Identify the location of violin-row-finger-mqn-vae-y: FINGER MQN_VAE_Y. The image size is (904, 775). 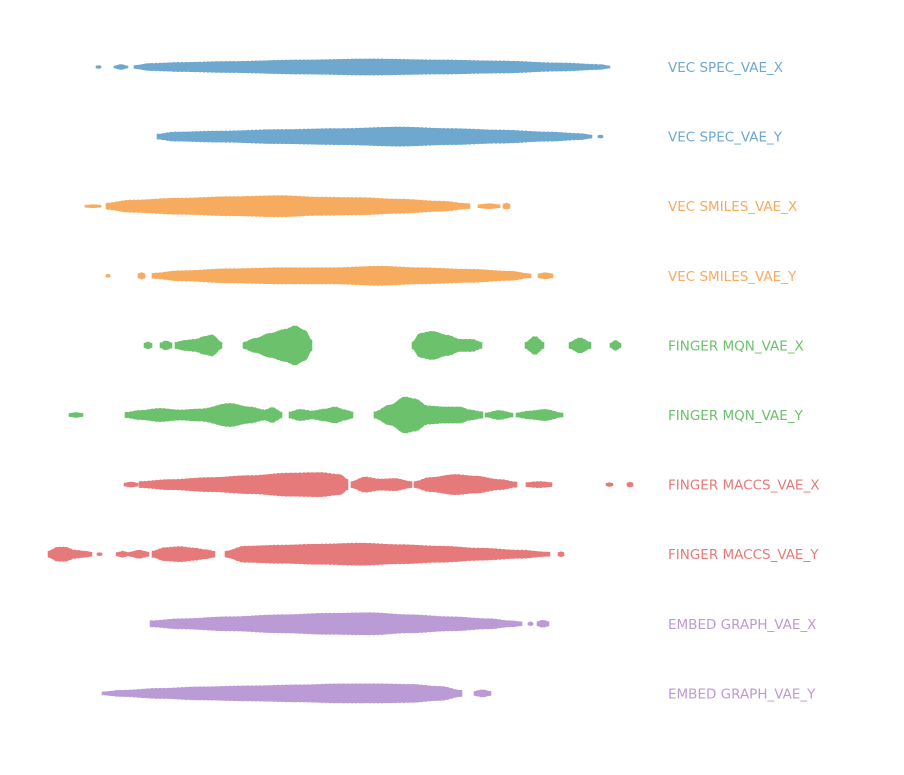
(436, 415).